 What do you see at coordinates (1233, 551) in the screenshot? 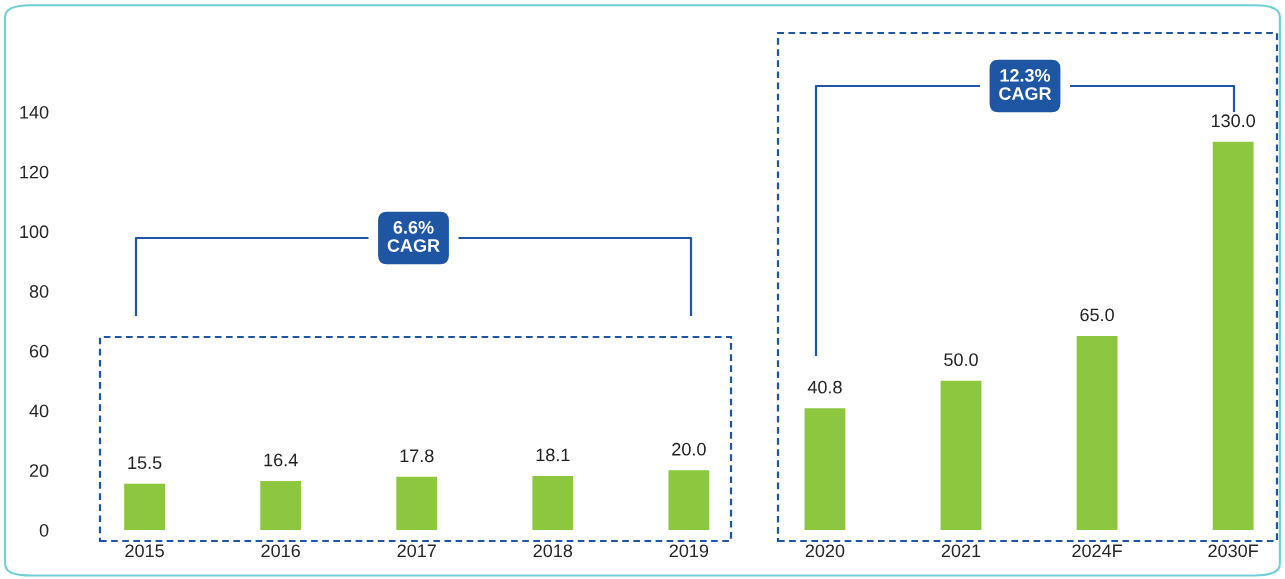
I see `x-tick-label: 2030F` at bounding box center [1233, 551].